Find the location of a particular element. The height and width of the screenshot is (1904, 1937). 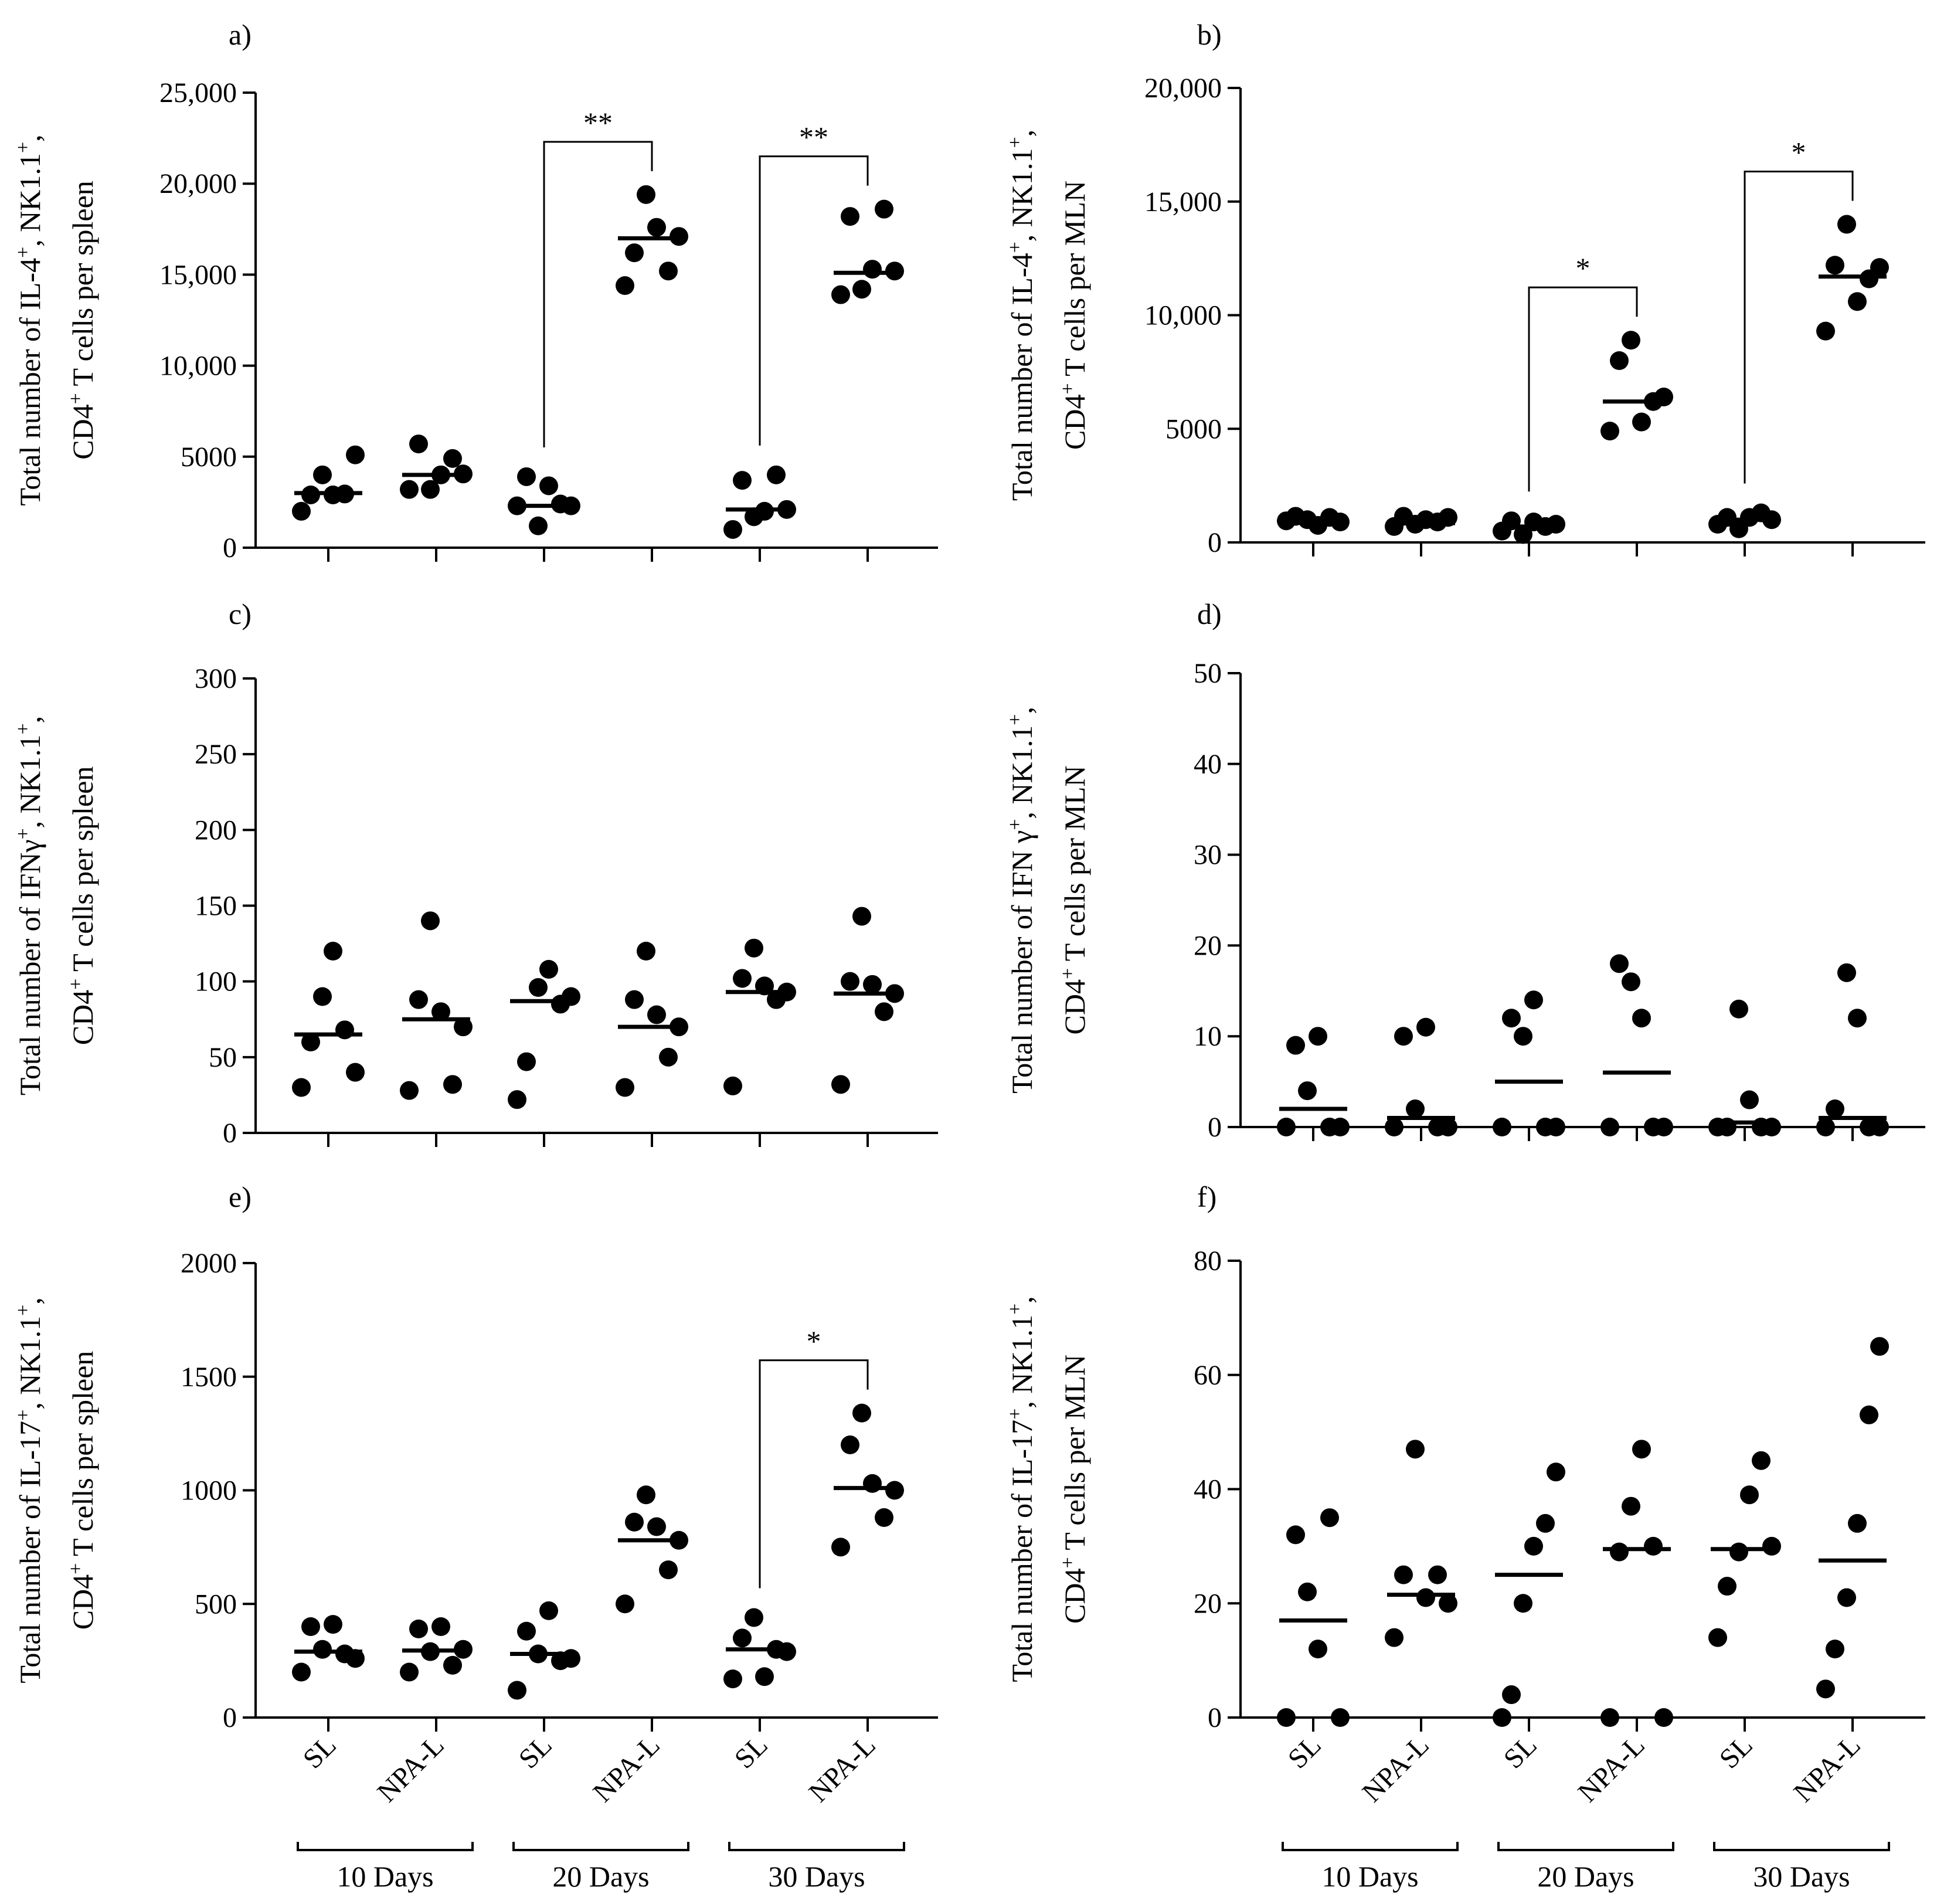

y-tick-label: 5000 is located at coordinates (209, 457).